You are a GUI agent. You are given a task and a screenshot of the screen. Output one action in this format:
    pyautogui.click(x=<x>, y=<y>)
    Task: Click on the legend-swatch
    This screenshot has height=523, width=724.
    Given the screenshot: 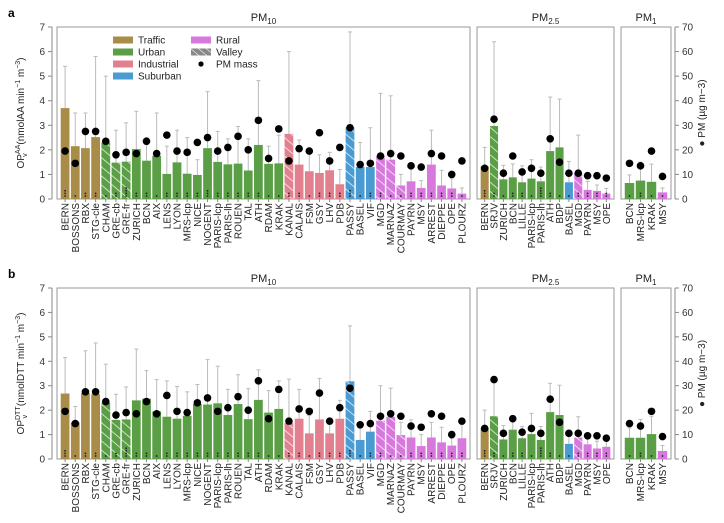 What is the action you would take?
    pyautogui.click(x=123, y=52)
    